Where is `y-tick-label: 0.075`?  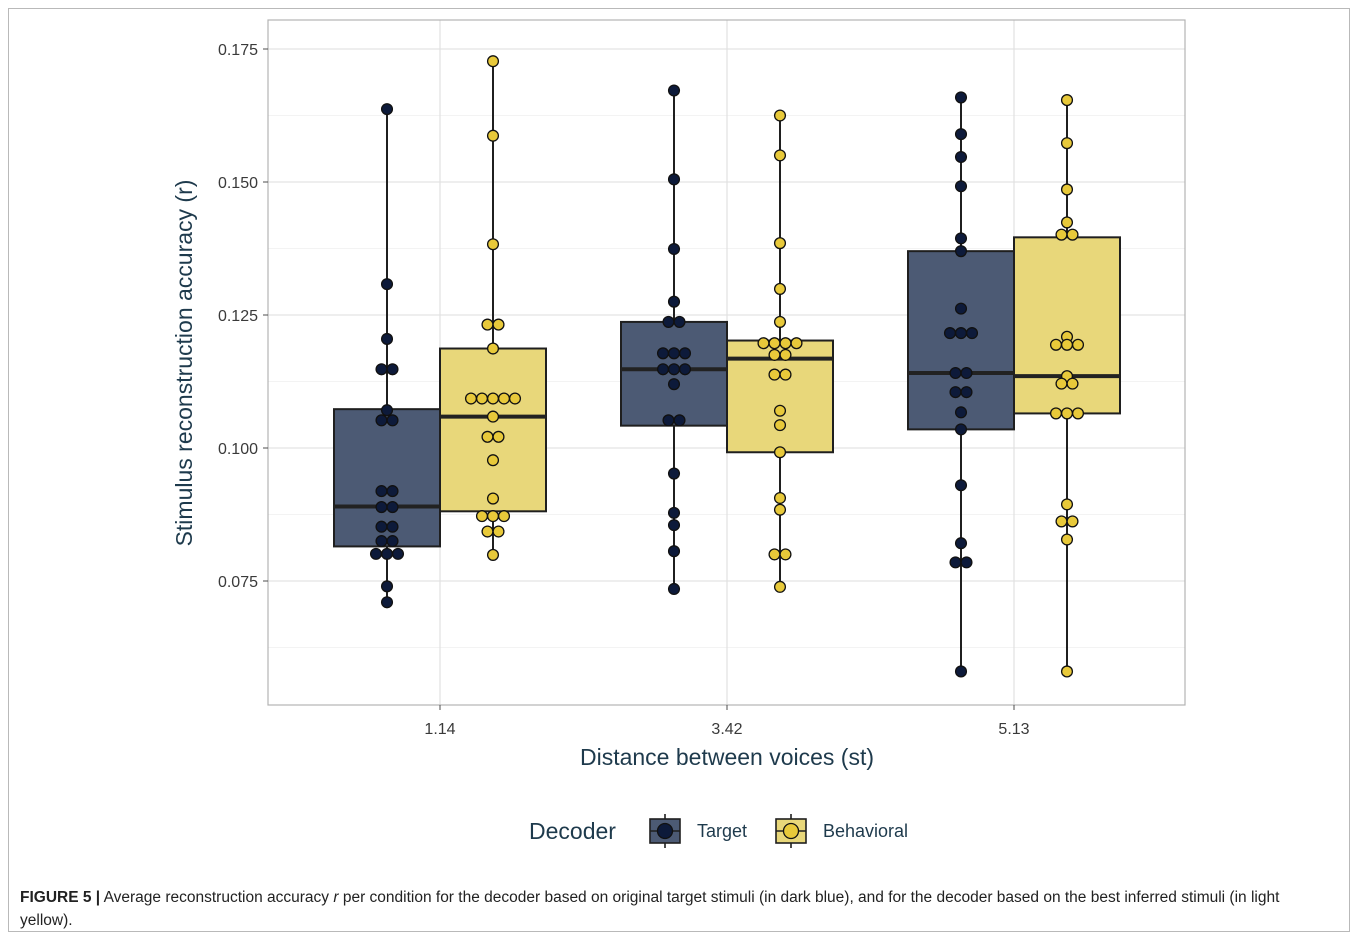 y-tick-label: 0.075 is located at coordinates (238, 582).